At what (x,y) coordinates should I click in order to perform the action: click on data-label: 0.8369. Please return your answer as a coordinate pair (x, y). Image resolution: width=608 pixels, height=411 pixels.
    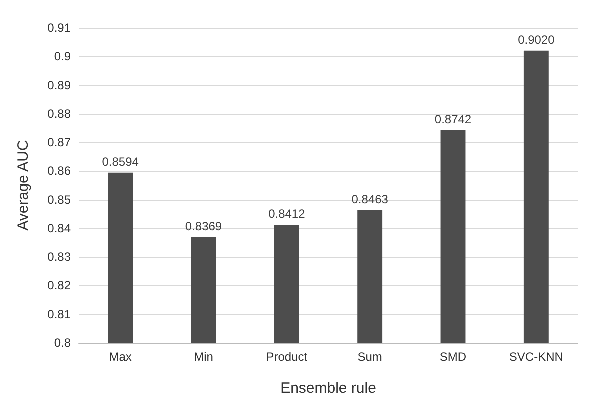
    Looking at the image, I should click on (203, 226).